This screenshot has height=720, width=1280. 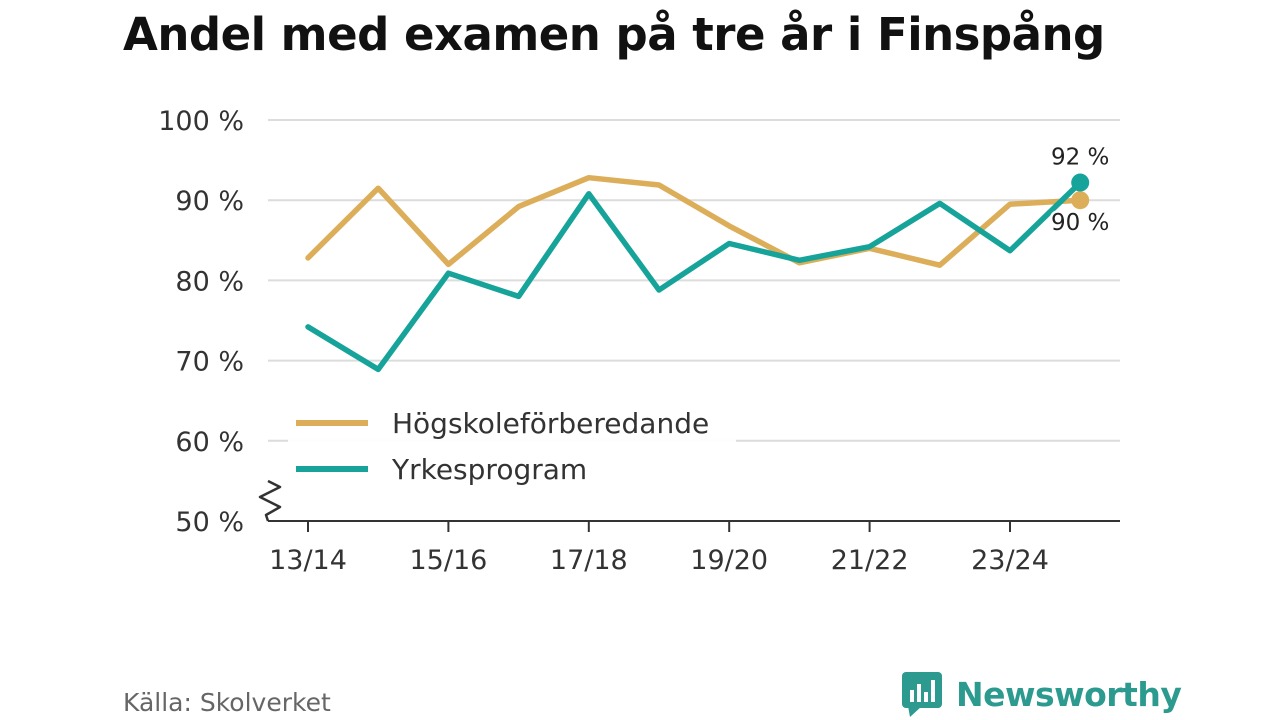 I want to click on brand-logo: Newsworthy, so click(x=1042, y=694).